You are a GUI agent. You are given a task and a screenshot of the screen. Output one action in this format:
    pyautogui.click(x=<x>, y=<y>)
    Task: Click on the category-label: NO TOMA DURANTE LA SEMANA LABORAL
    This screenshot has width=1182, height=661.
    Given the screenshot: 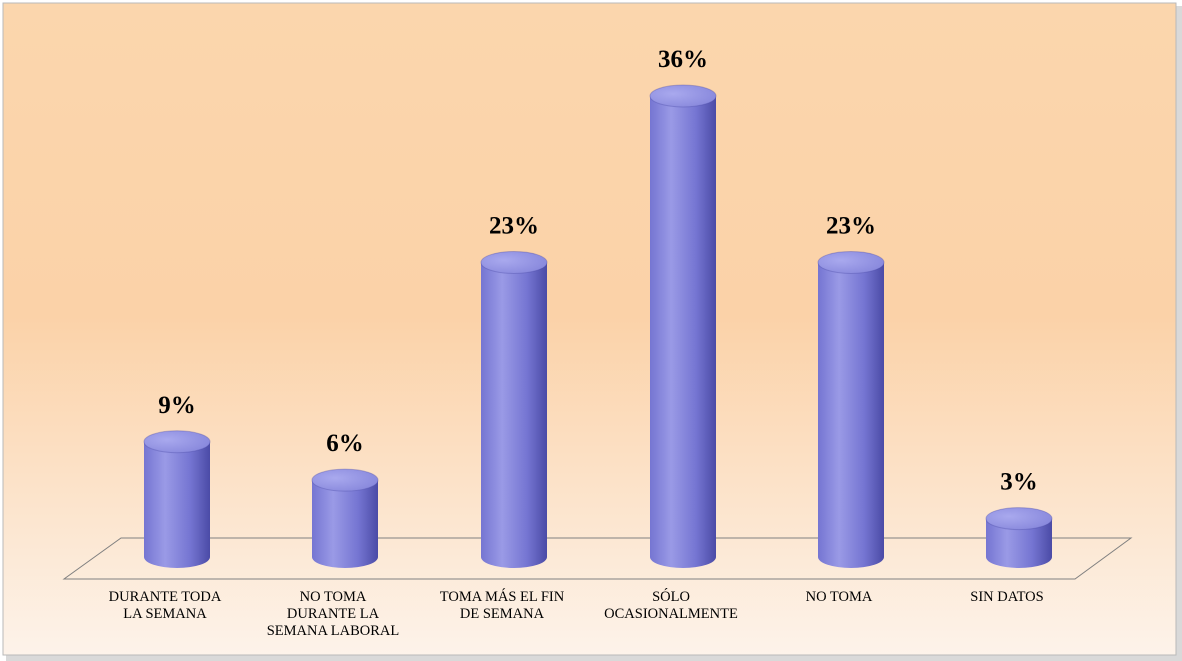 What is the action you would take?
    pyautogui.click(x=333, y=614)
    